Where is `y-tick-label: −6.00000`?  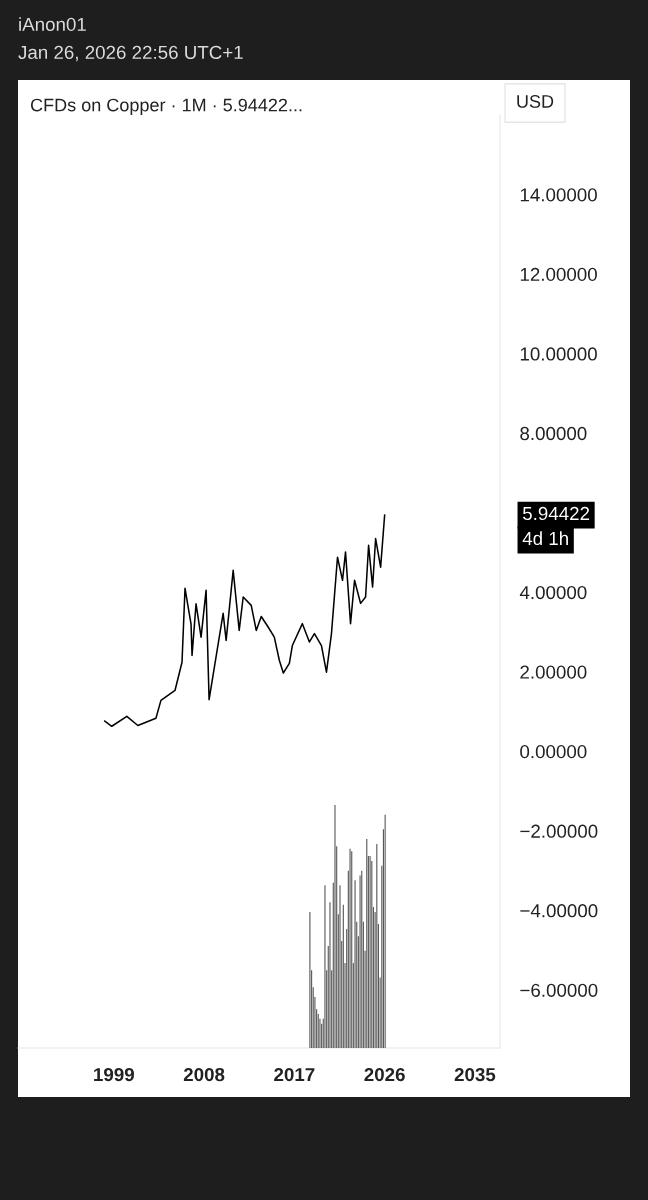 y-tick-label: −6.00000 is located at coordinates (559, 990).